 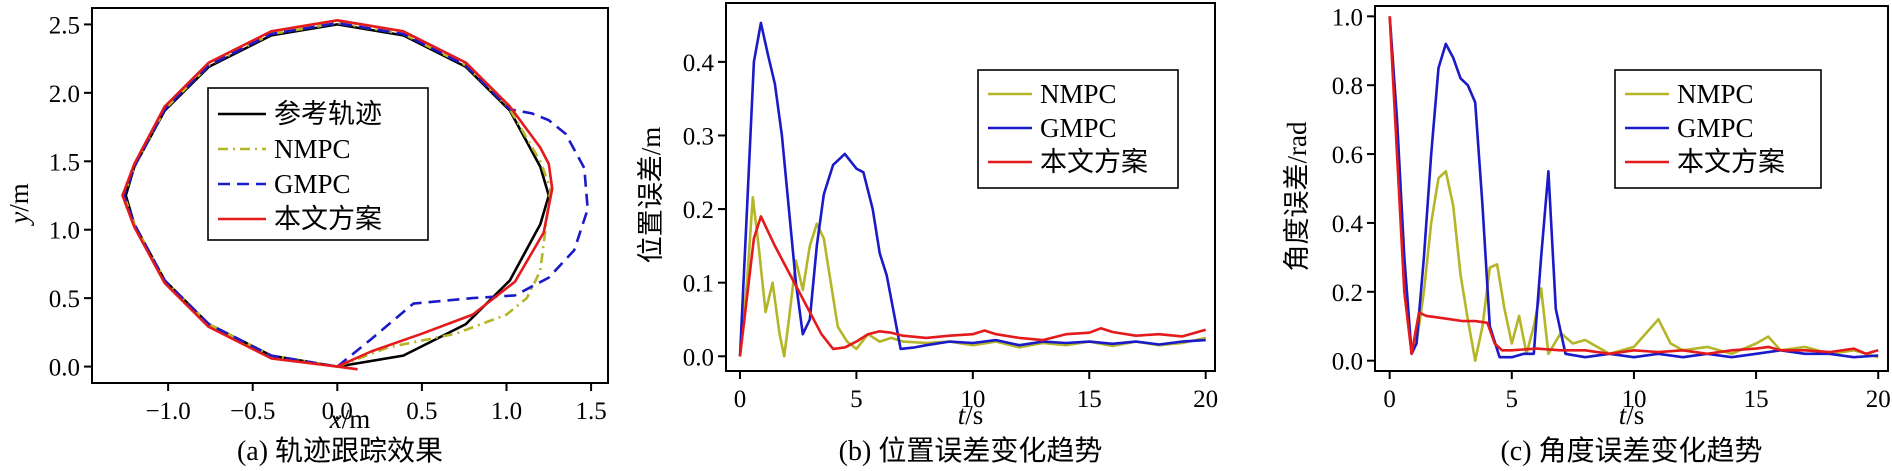 I want to click on x-tick-label: 1.0, so click(x=506, y=411).